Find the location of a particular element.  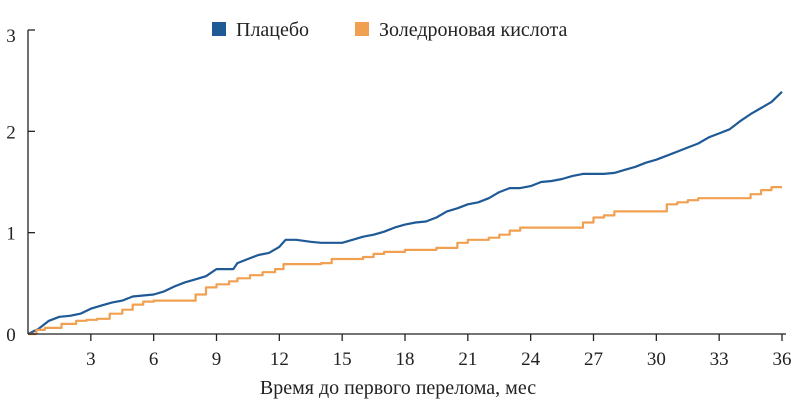

x-tick-label: 18 is located at coordinates (405, 359).